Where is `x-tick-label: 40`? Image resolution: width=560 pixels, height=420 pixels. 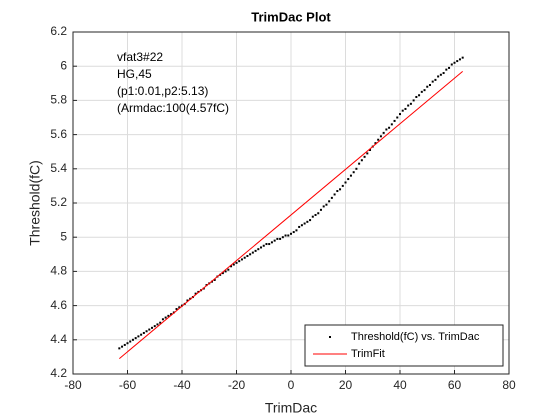 x-tick-label: 40 is located at coordinates (400, 385).